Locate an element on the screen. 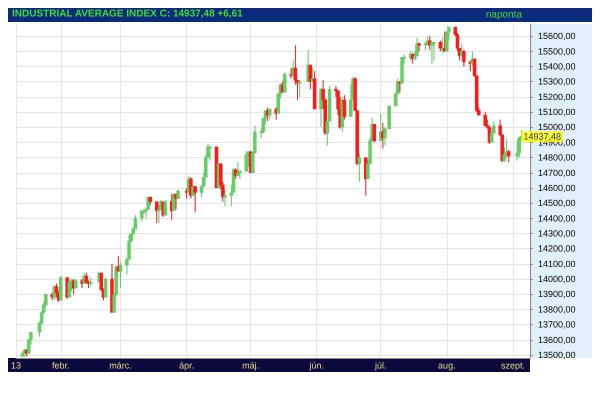  x-tick-label: jún. is located at coordinates (316, 365).